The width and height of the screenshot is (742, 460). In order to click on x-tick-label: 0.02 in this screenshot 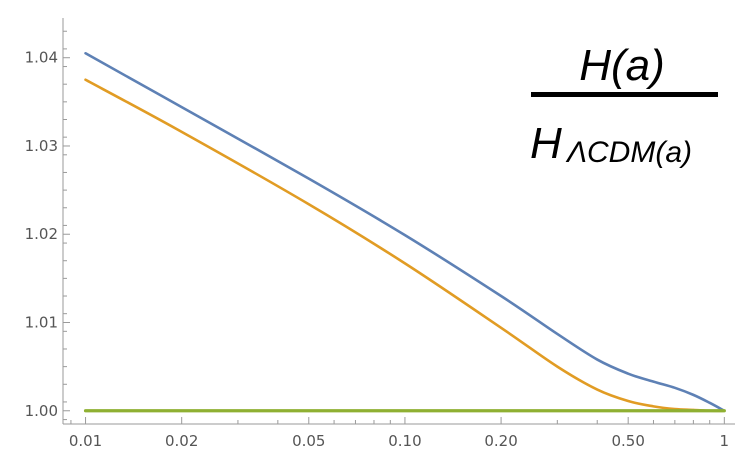, I will do `click(181, 441)`.